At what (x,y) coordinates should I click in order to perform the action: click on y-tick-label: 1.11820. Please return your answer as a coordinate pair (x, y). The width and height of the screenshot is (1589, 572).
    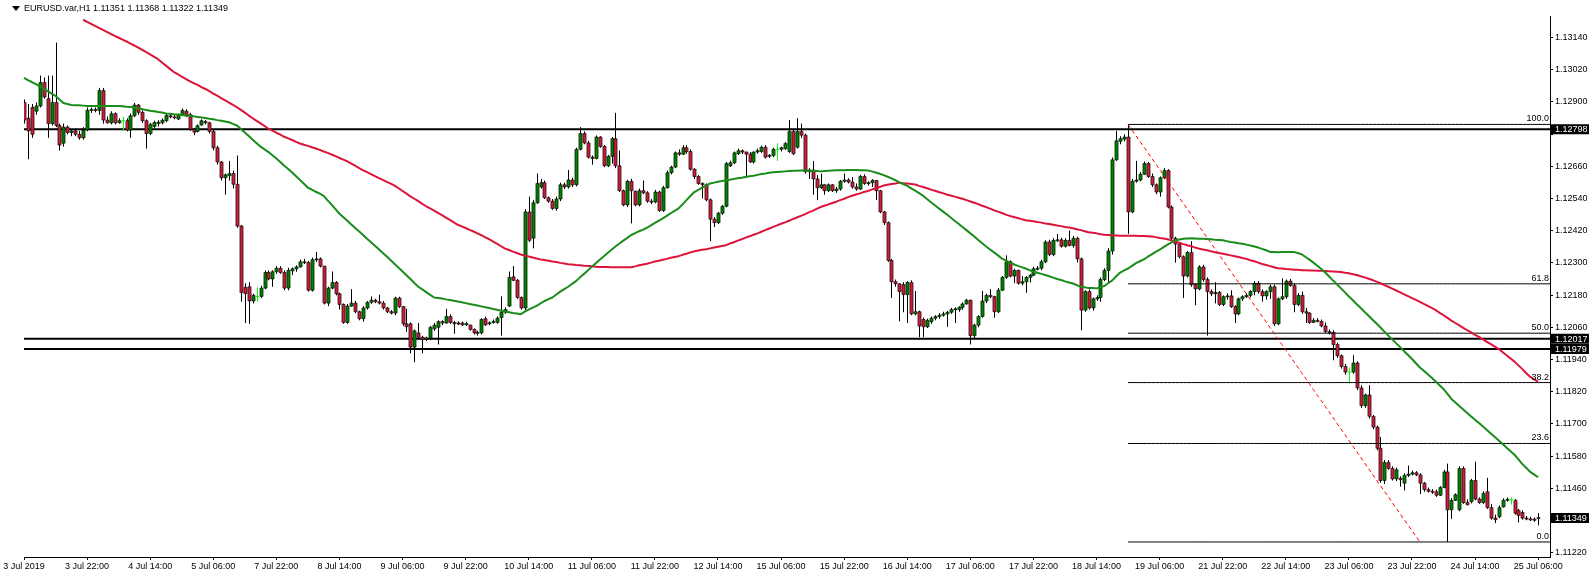
    Looking at the image, I should click on (1571, 391).